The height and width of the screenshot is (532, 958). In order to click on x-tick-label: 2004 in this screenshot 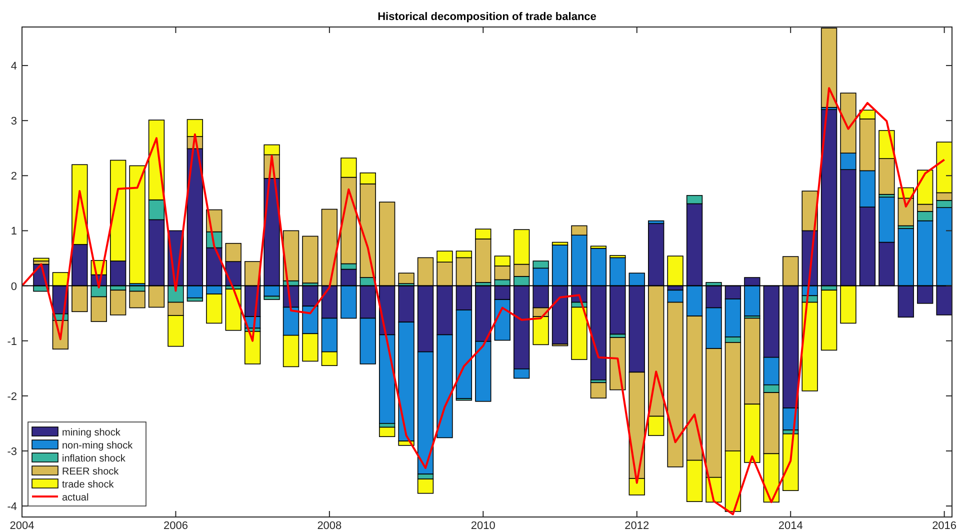, I will do `click(22, 526)`.